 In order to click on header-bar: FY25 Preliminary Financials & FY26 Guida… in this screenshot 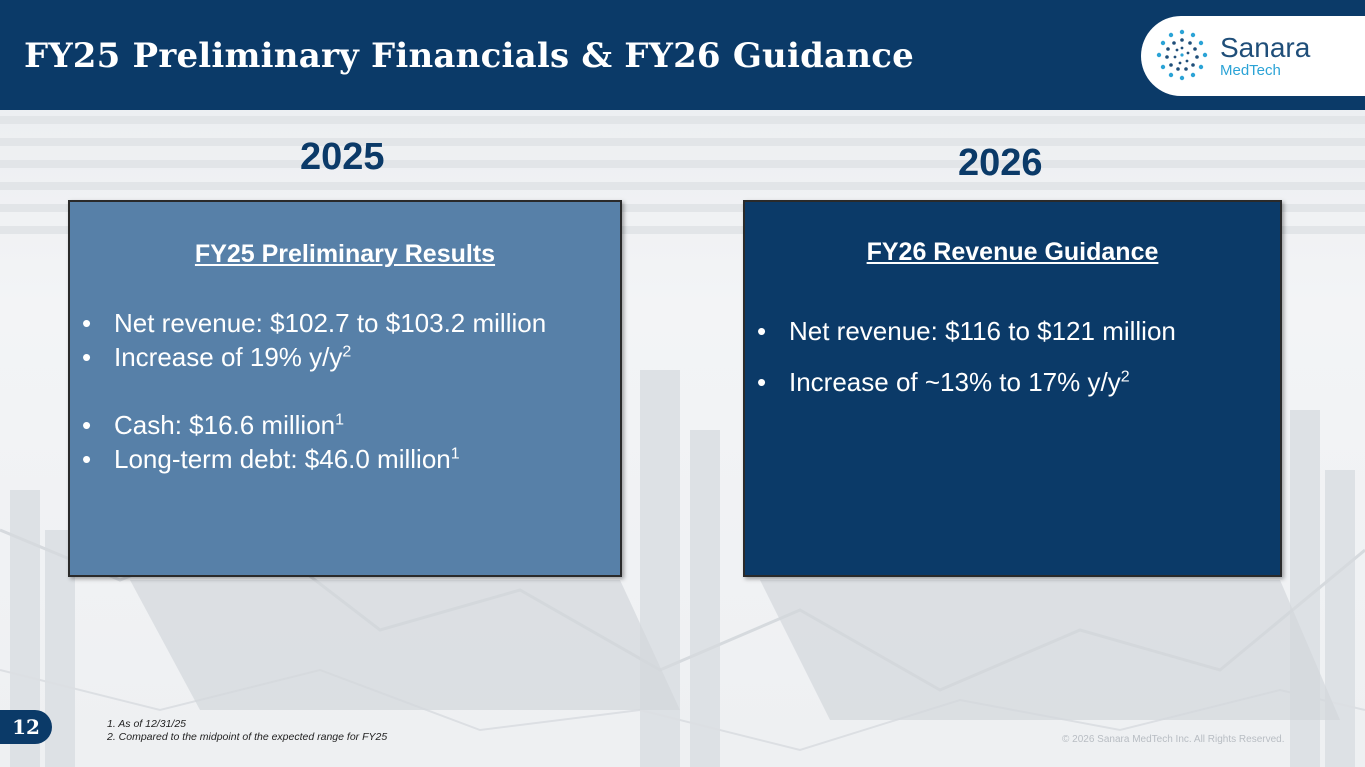, I will do `click(682, 55)`.